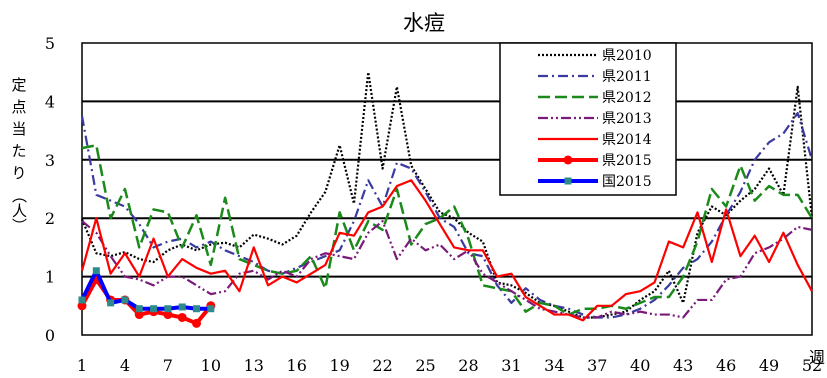  What do you see at coordinates (254, 365) in the screenshot?
I see `x-tick-label: 13` at bounding box center [254, 365].